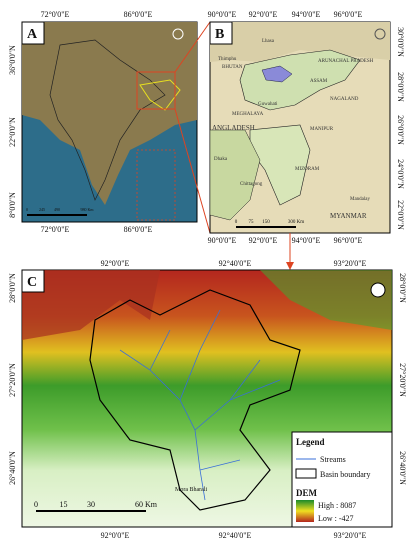  What do you see at coordinates (346, 61) in the screenshot?
I see `place-label: ARUNACHAL PRADESH` at bounding box center [346, 61].